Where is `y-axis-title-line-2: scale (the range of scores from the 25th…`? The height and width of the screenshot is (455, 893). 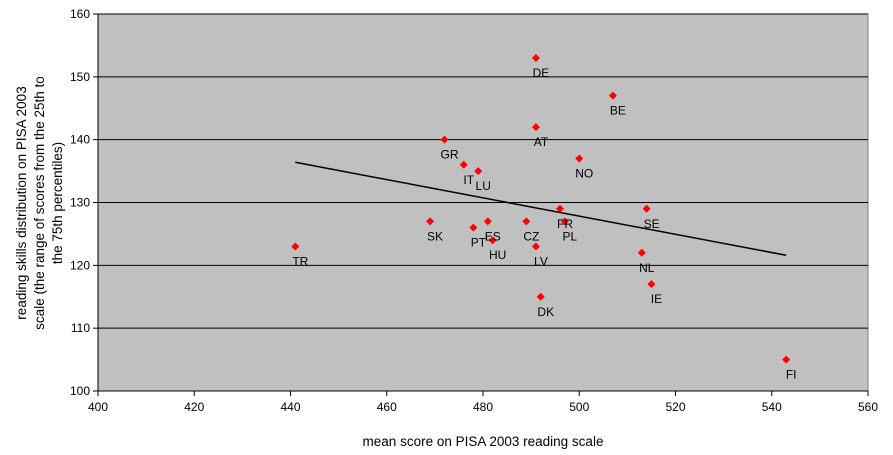 y-axis-title-line-2: scale (the range of scores from the 25th… is located at coordinates (39, 203).